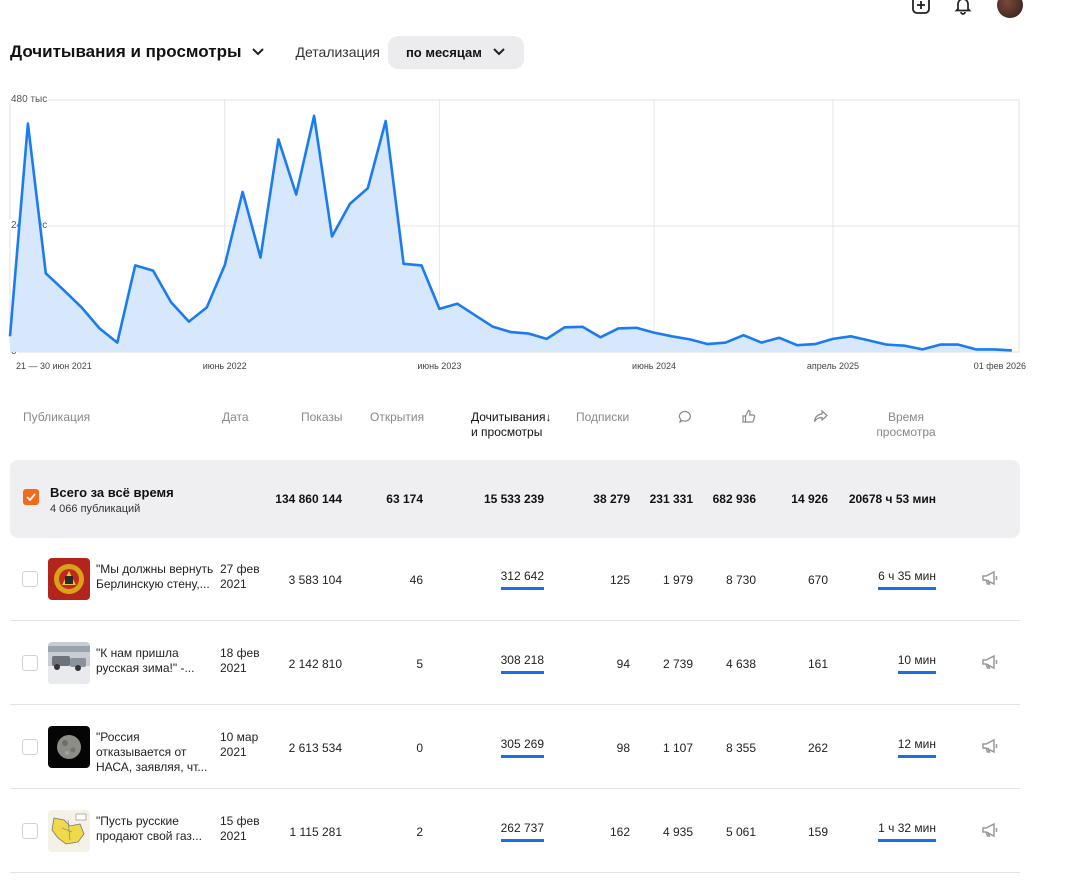  Describe the element at coordinates (1000, 366) in the screenshot. I see `x-tick-label: 01 фев 2026` at that location.